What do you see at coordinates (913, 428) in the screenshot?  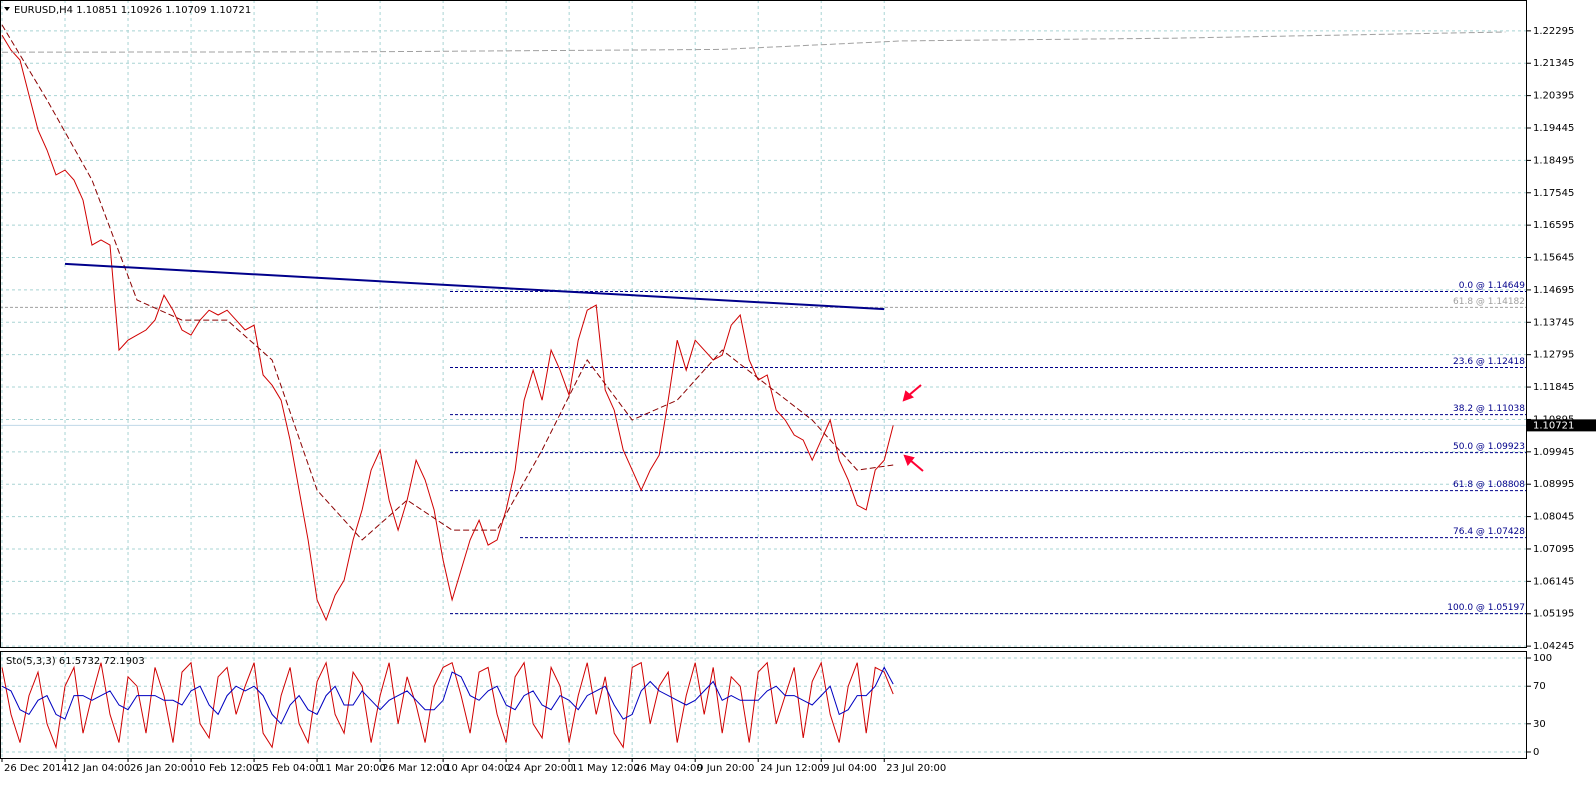 I see `arrows` at bounding box center [913, 428].